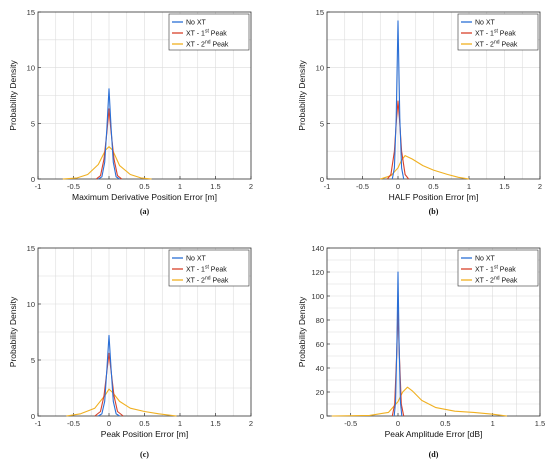 This screenshot has width=550, height=467. I want to click on subfigure-caption: (c), so click(144, 454).